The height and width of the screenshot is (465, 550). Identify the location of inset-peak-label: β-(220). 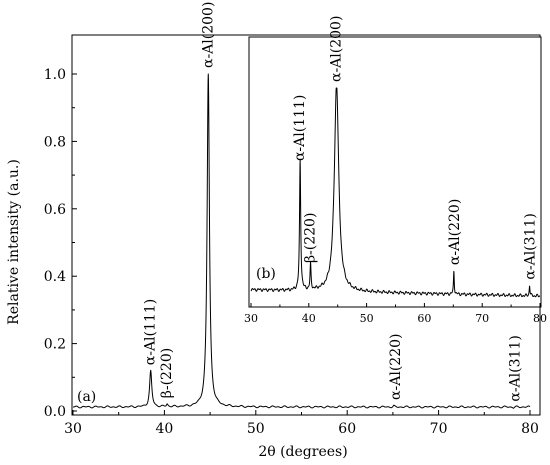
(311, 238).